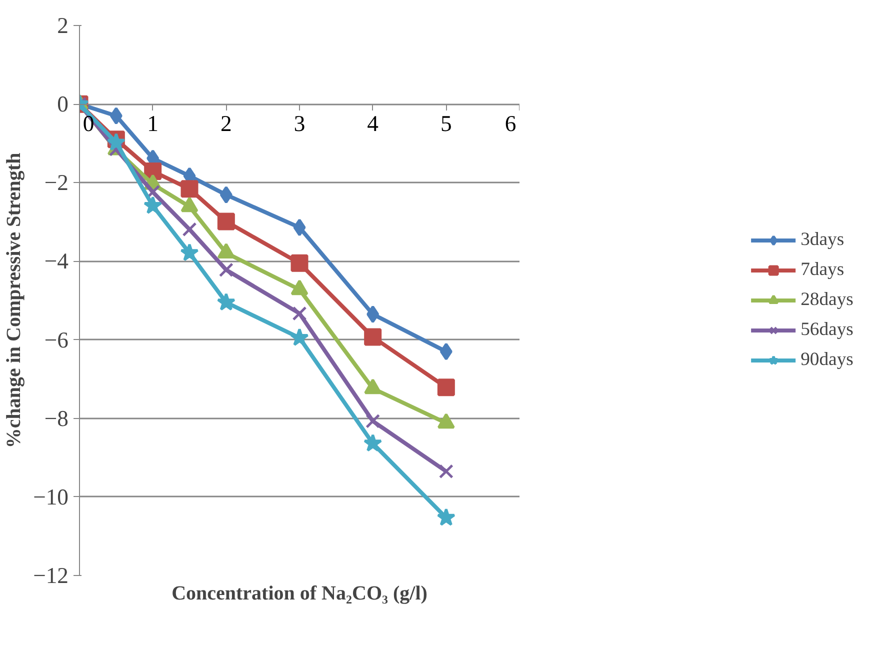 Image resolution: width=872 pixels, height=661 pixels. I want to click on x-tick-label: 5, so click(446, 123).